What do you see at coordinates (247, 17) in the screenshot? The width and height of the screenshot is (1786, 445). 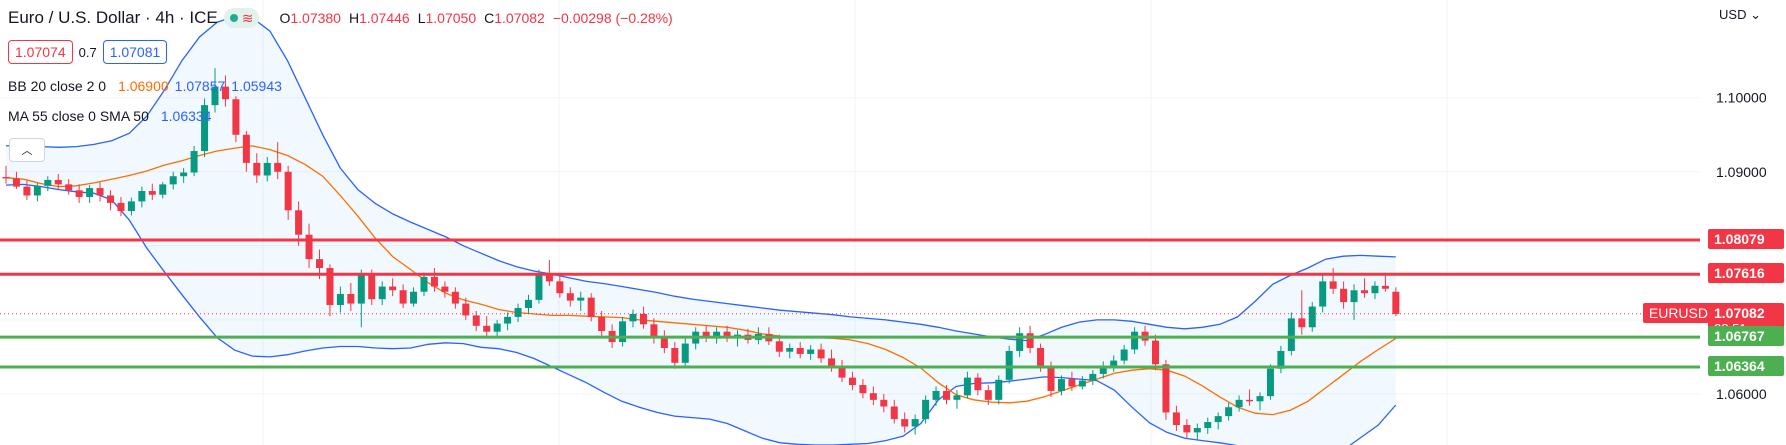 I see `delayed-data-icon: ≋` at bounding box center [247, 17].